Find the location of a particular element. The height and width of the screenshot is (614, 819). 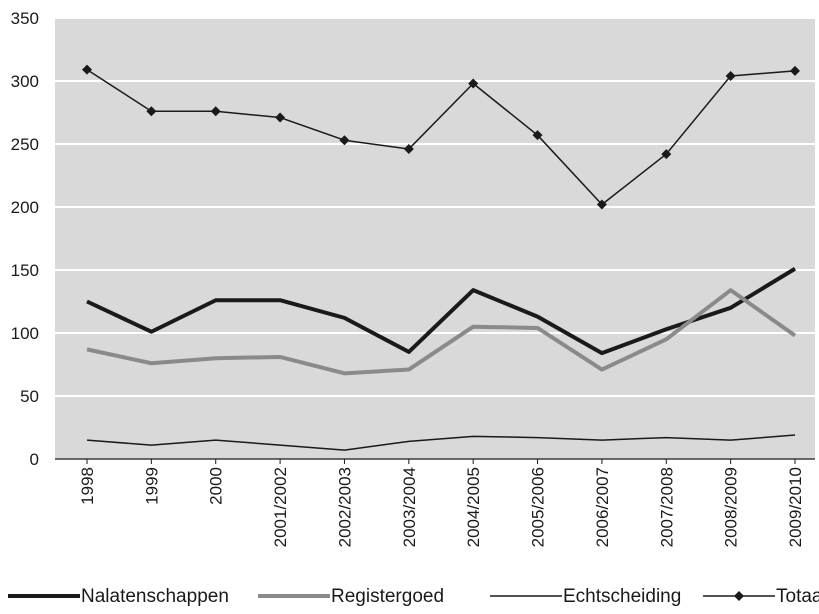

legend-label: Echtscheiding is located at coordinates (622, 596).